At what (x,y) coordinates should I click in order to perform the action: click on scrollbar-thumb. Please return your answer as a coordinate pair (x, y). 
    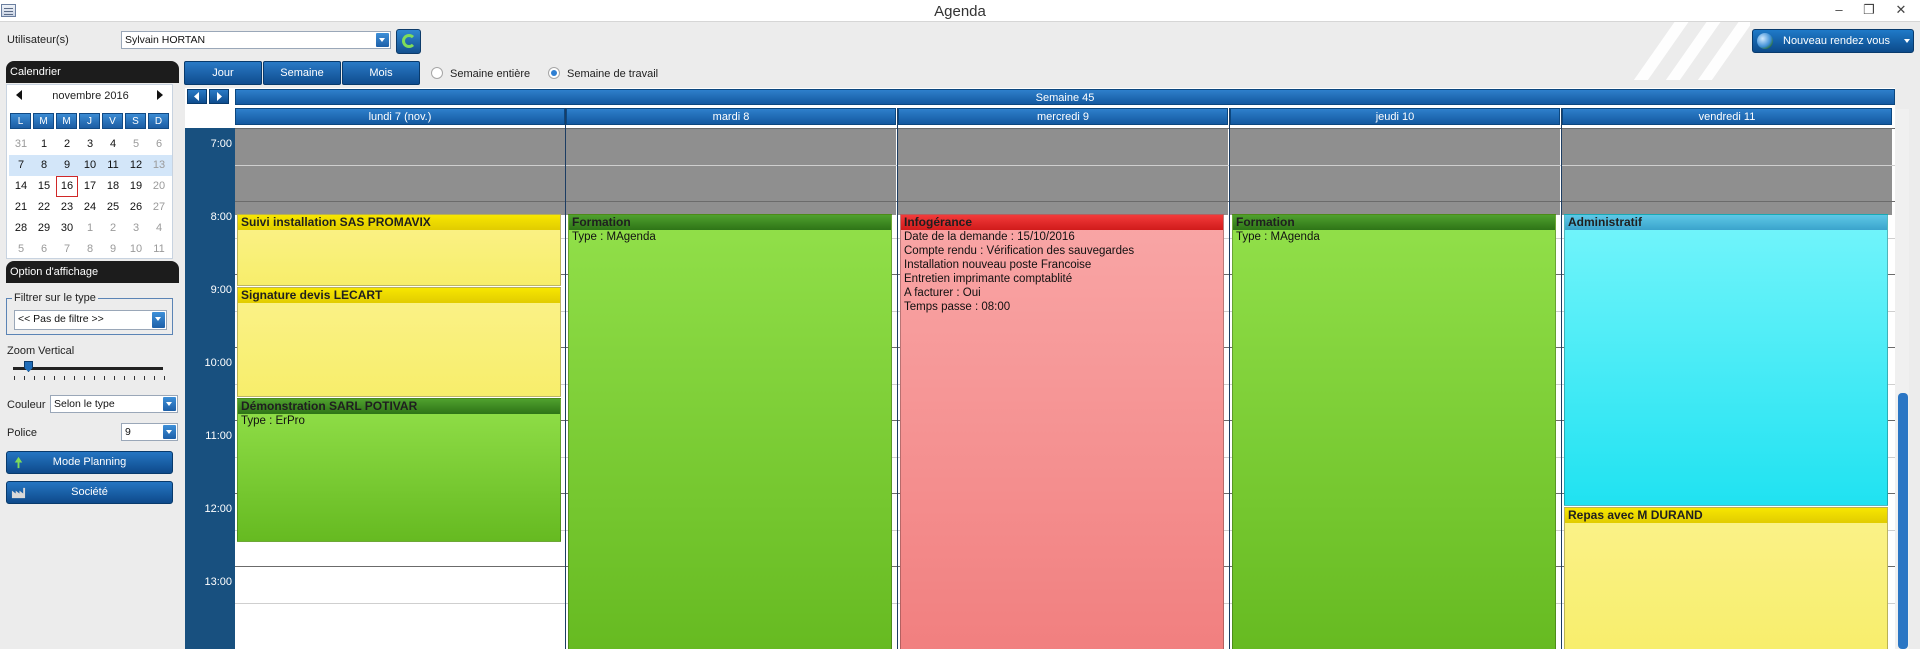
    Looking at the image, I should click on (1903, 521).